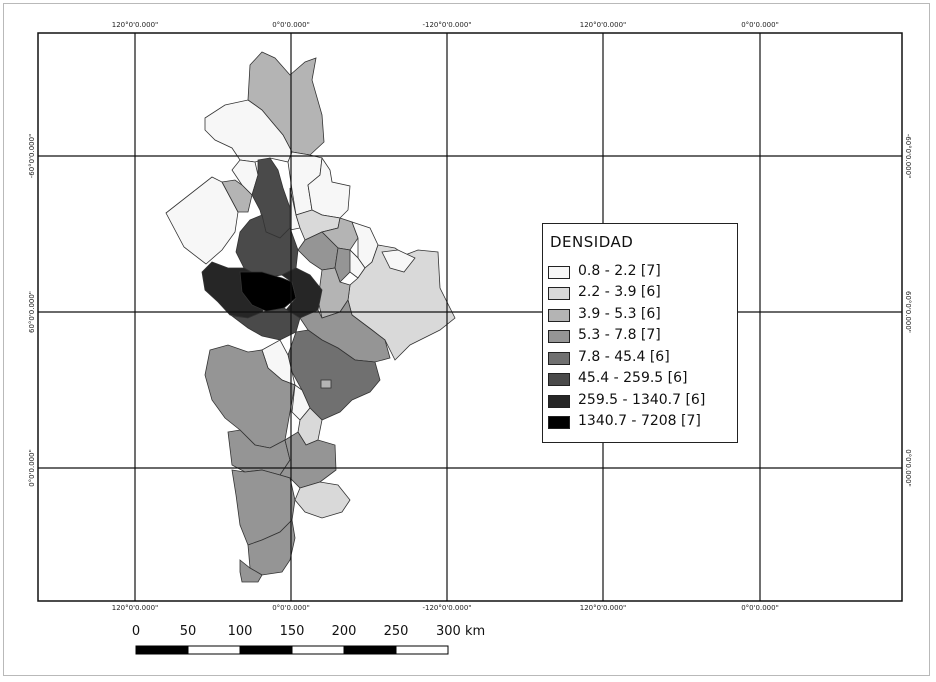  I want to click on right-label: 60°0'0.000", so click(908, 312).